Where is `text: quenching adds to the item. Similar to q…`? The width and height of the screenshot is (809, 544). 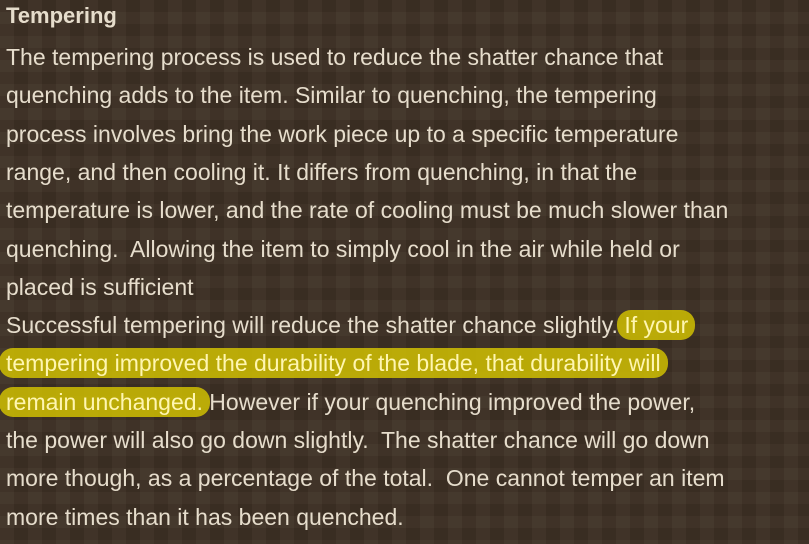 text: quenching adds to the item. Similar to q… is located at coordinates (331, 95).